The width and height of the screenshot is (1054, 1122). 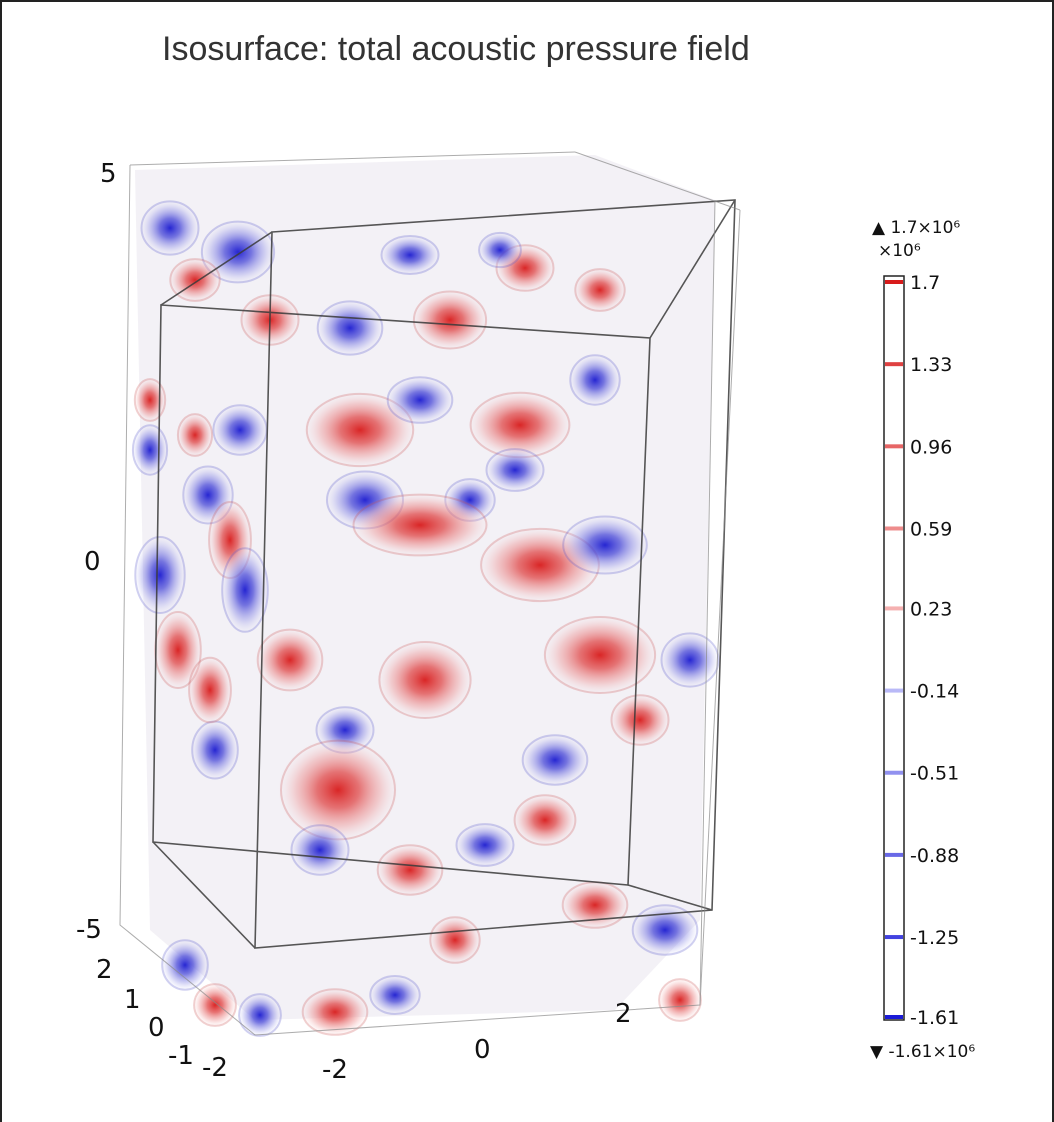 What do you see at coordinates (92, 562) in the screenshot?
I see `z-tick-label: 0` at bounding box center [92, 562].